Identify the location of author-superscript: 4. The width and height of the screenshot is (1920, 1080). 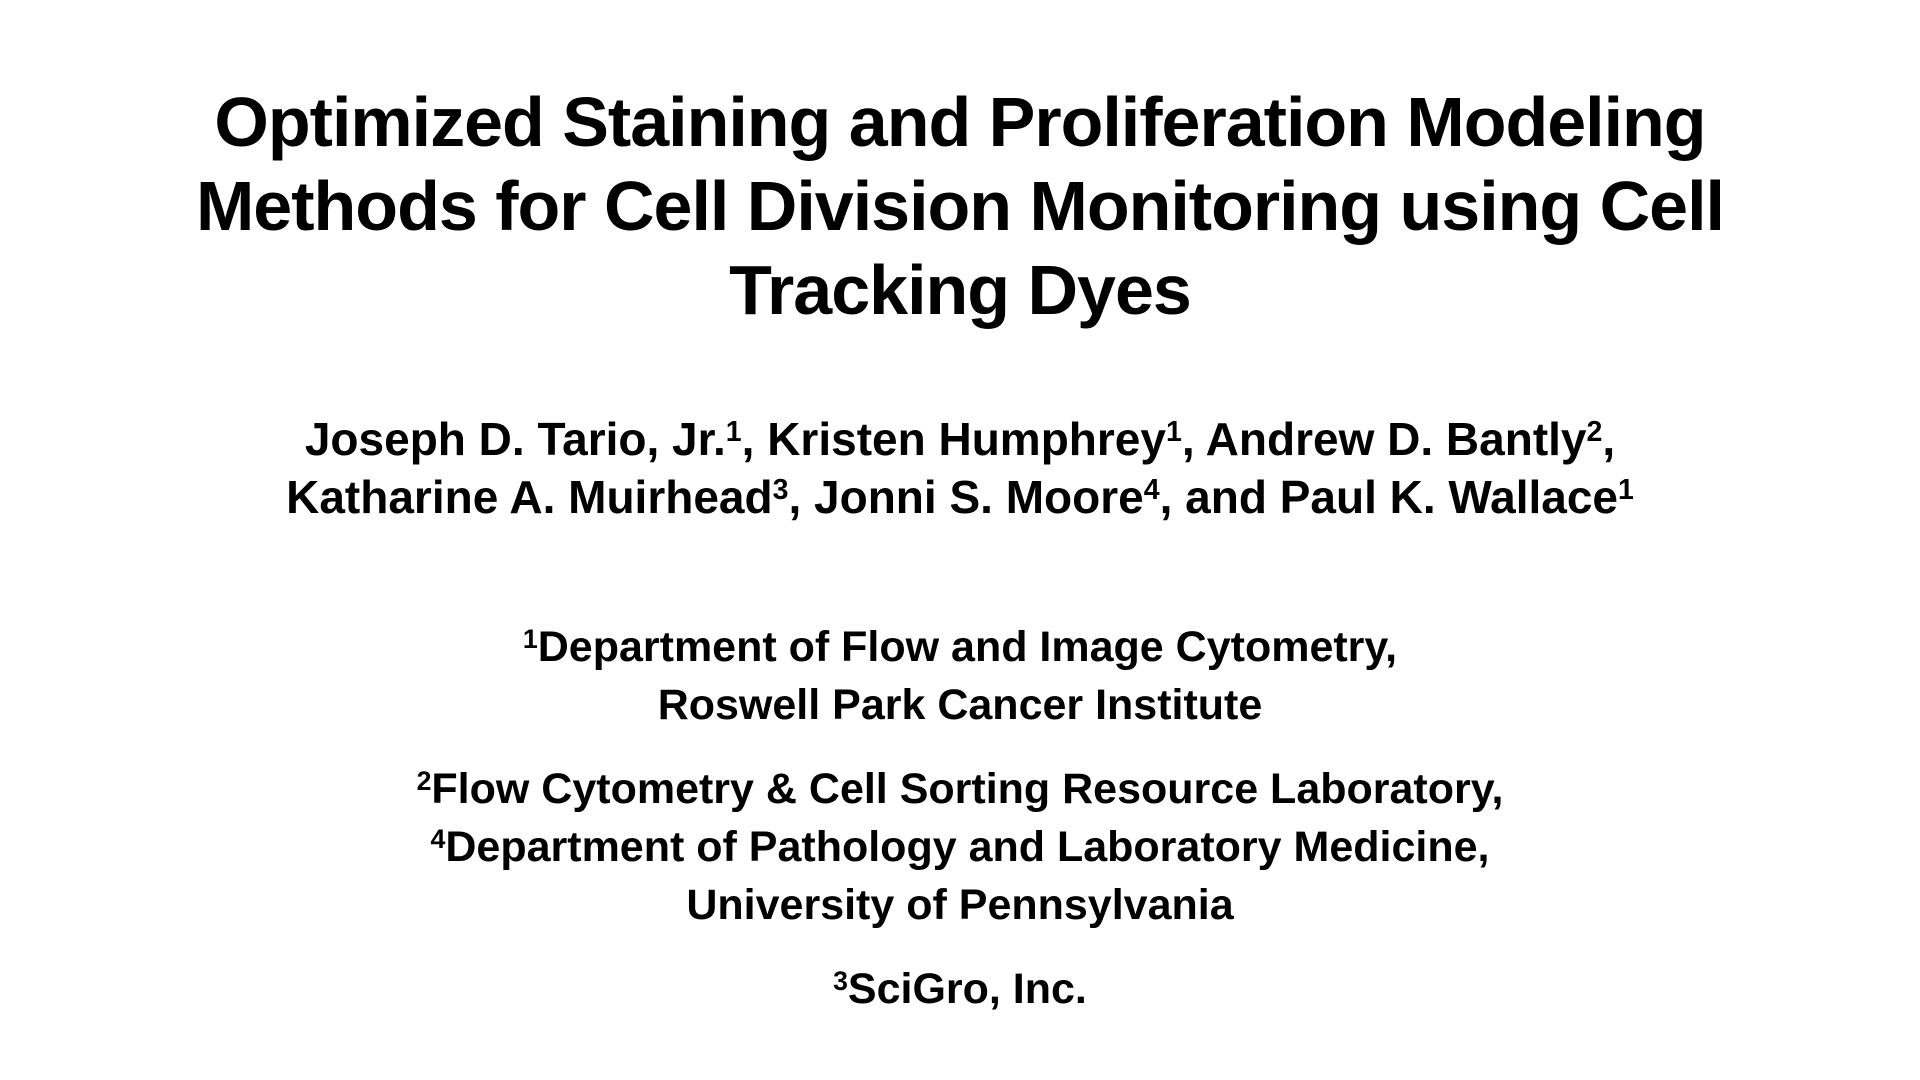
(1151, 489).